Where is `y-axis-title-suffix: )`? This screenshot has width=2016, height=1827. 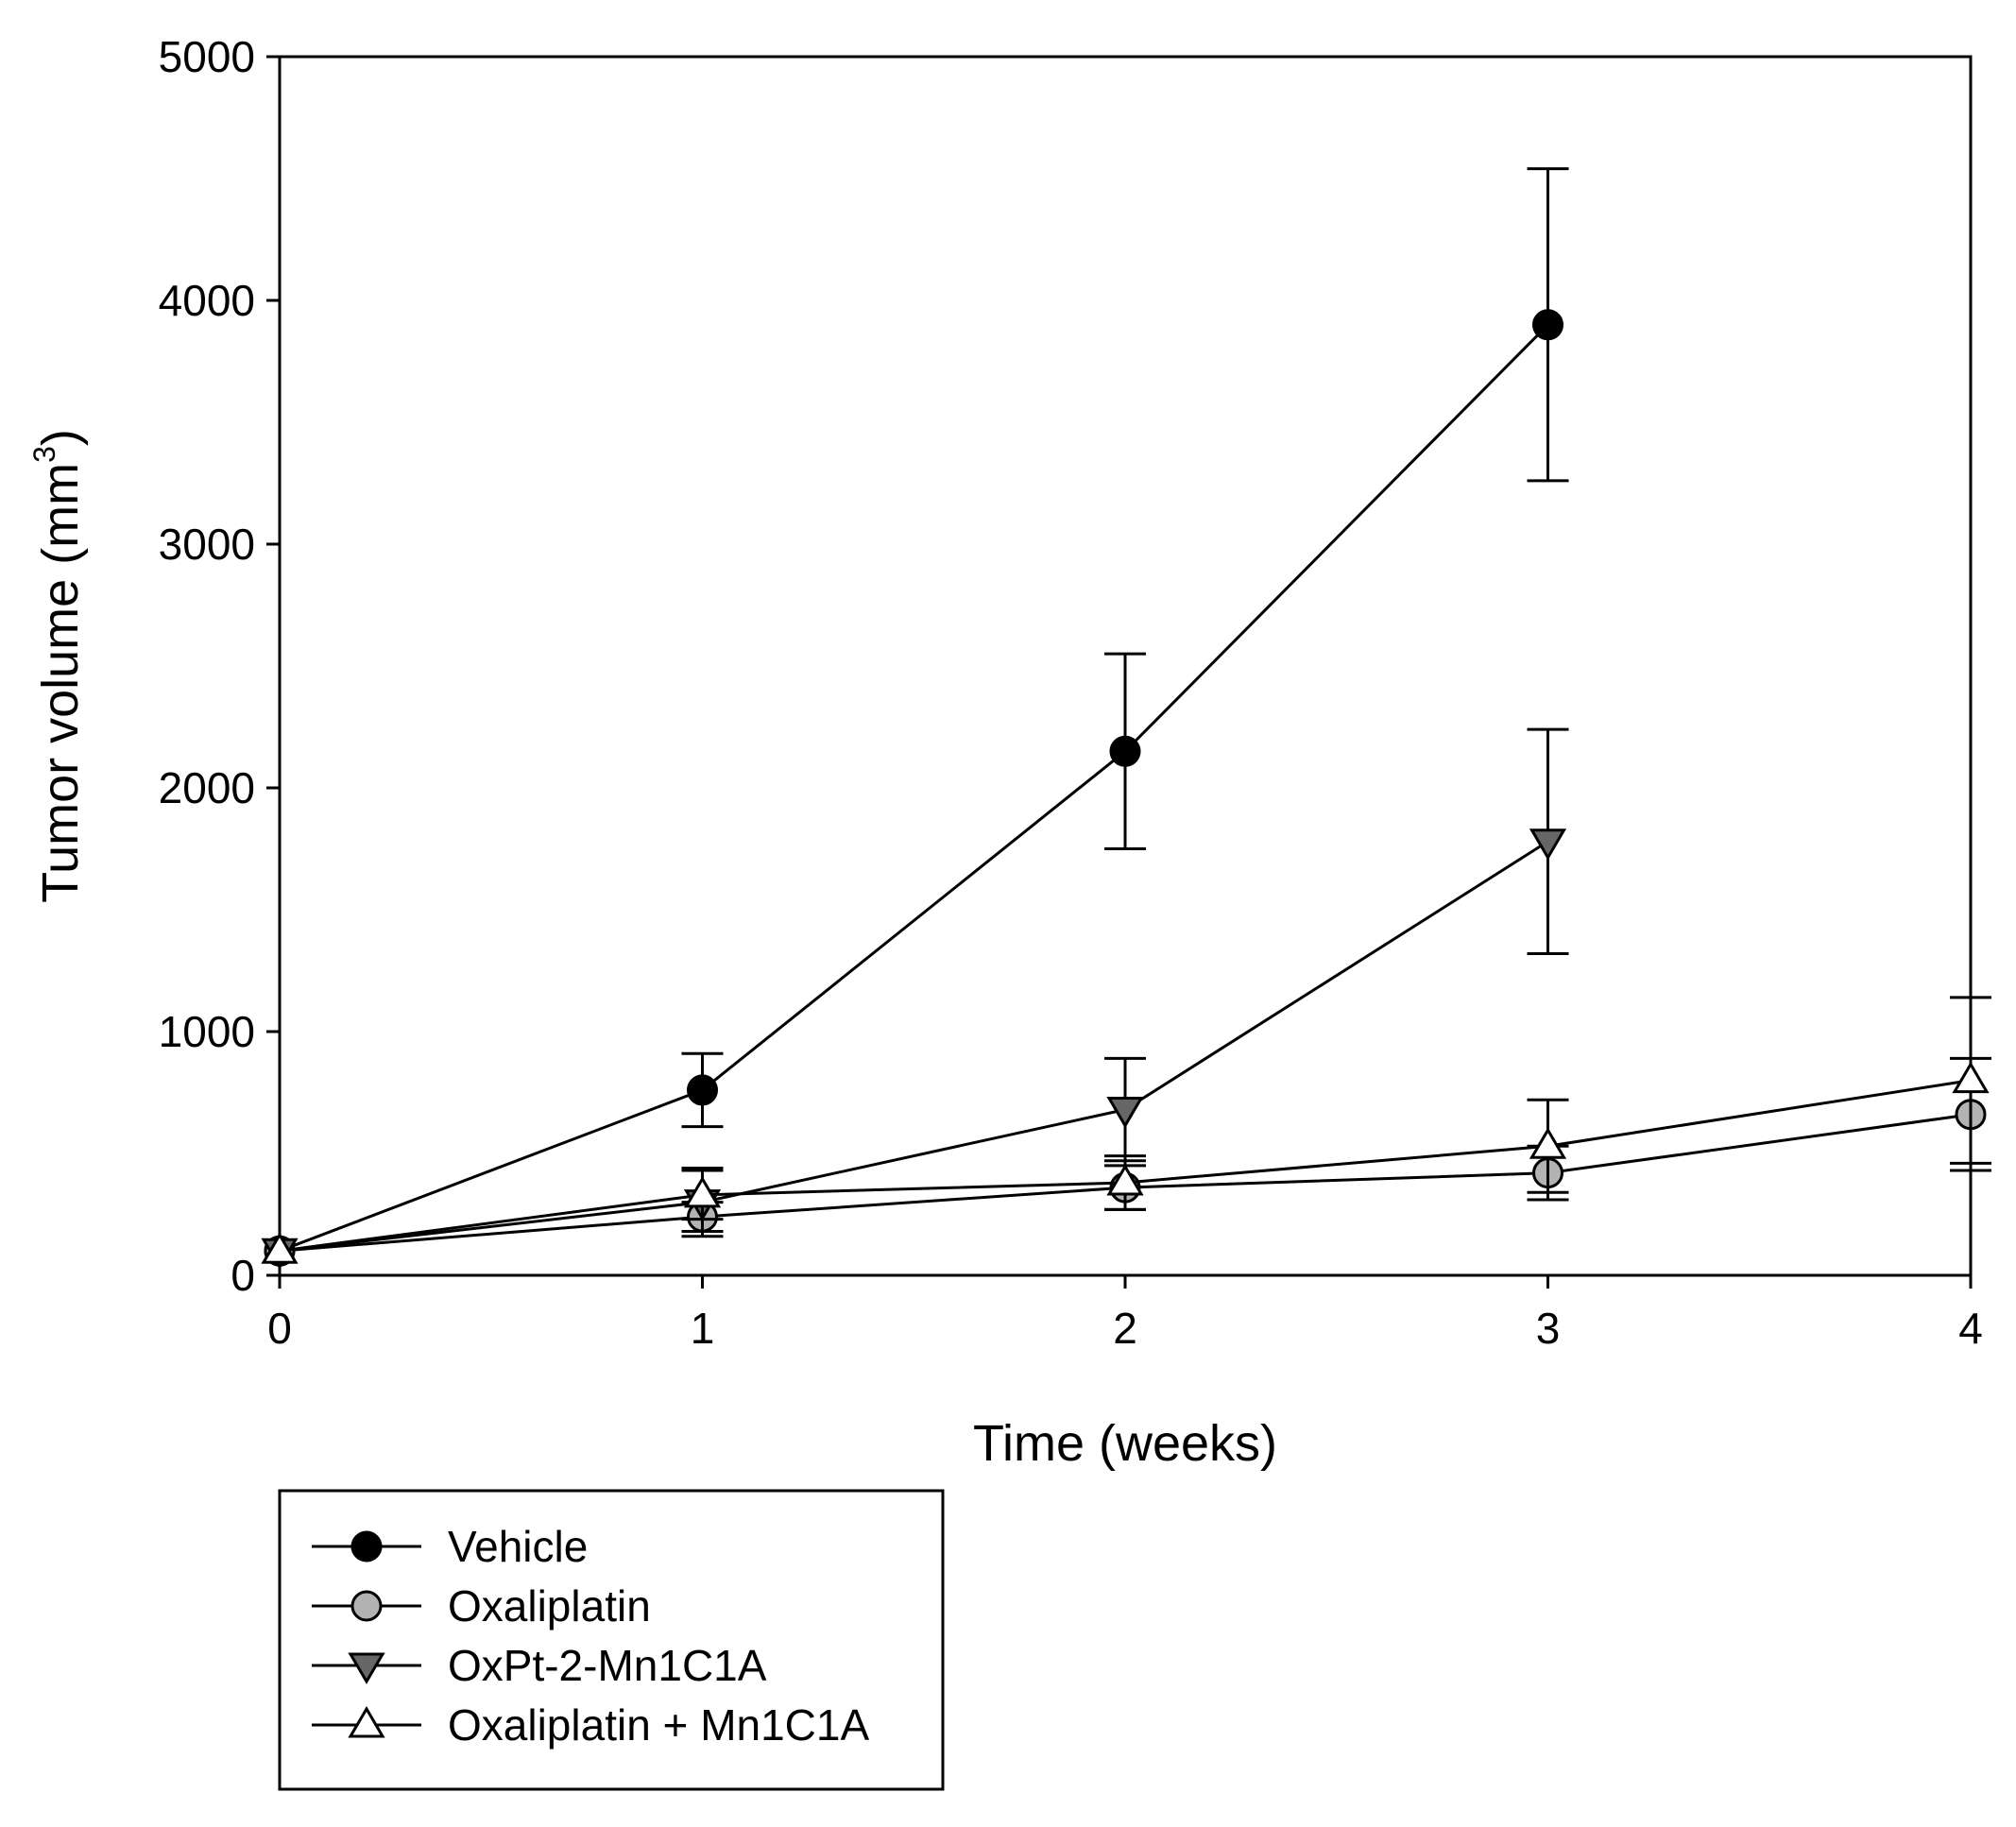 y-axis-title-suffix: ) is located at coordinates (60, 437).